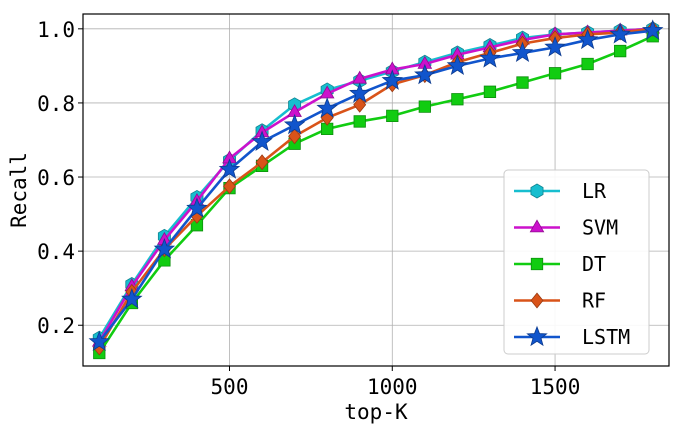 The width and height of the screenshot is (676, 433). Describe the element at coordinates (600, 228) in the screenshot. I see `legend-label: SVM` at that location.